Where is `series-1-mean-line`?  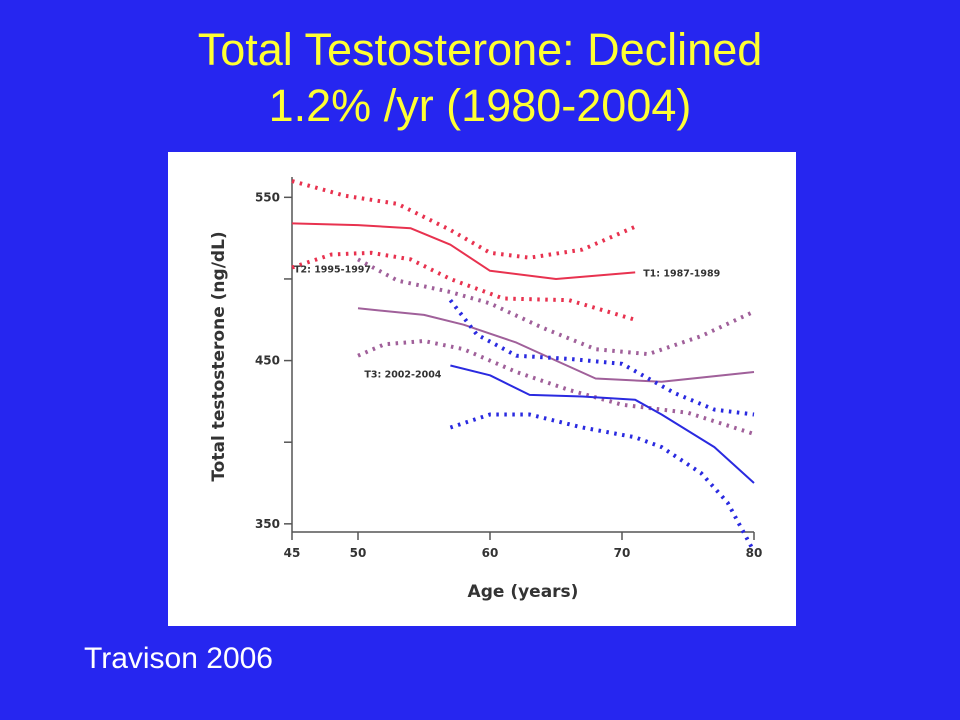 series-1-mean-line is located at coordinates (463, 251).